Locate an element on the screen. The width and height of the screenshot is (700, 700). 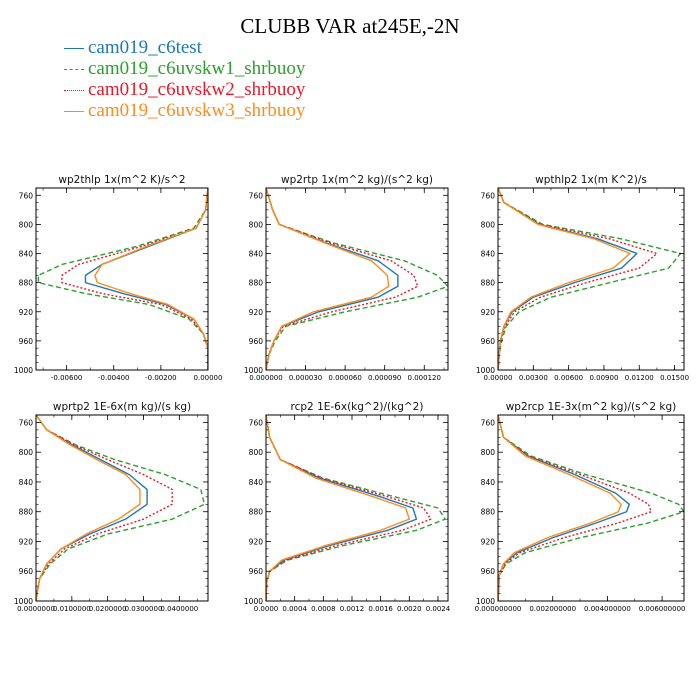
xtick-label: 0.0020 is located at coordinates (409, 609).